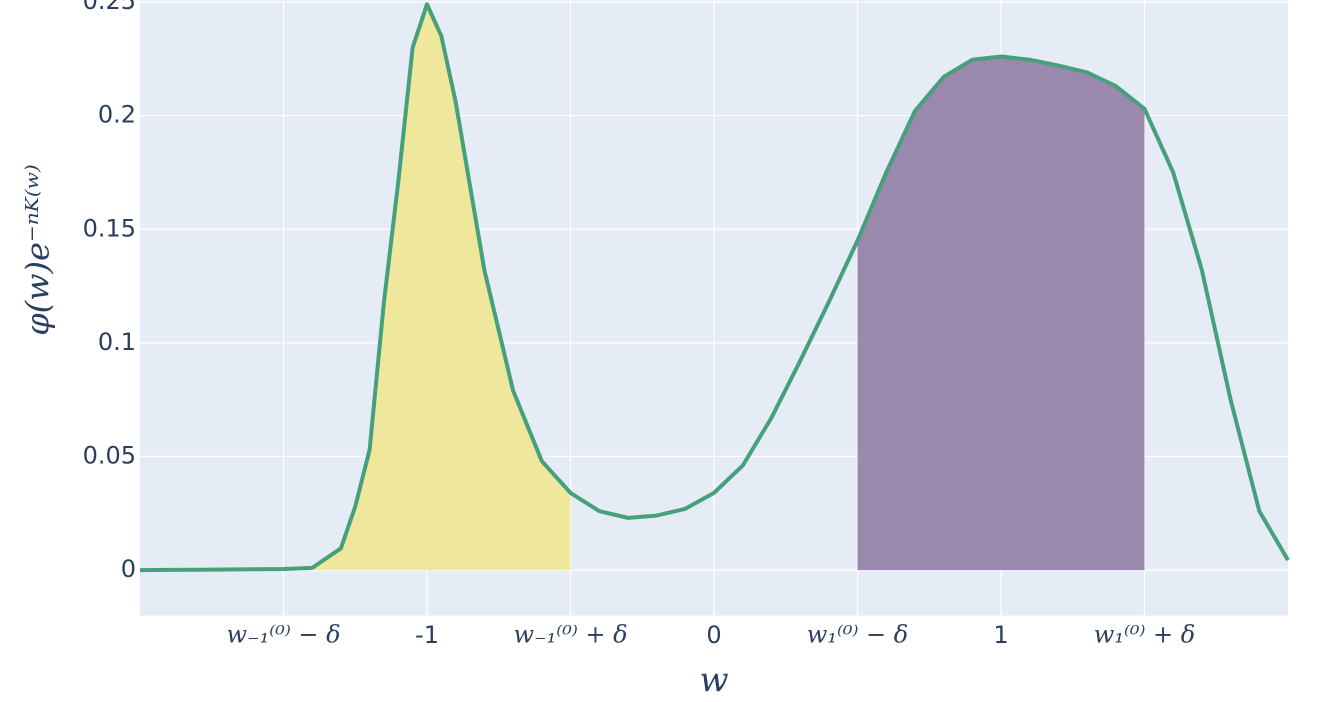  Describe the element at coordinates (128, 569) in the screenshot. I see `y-tick-label: 0` at that location.